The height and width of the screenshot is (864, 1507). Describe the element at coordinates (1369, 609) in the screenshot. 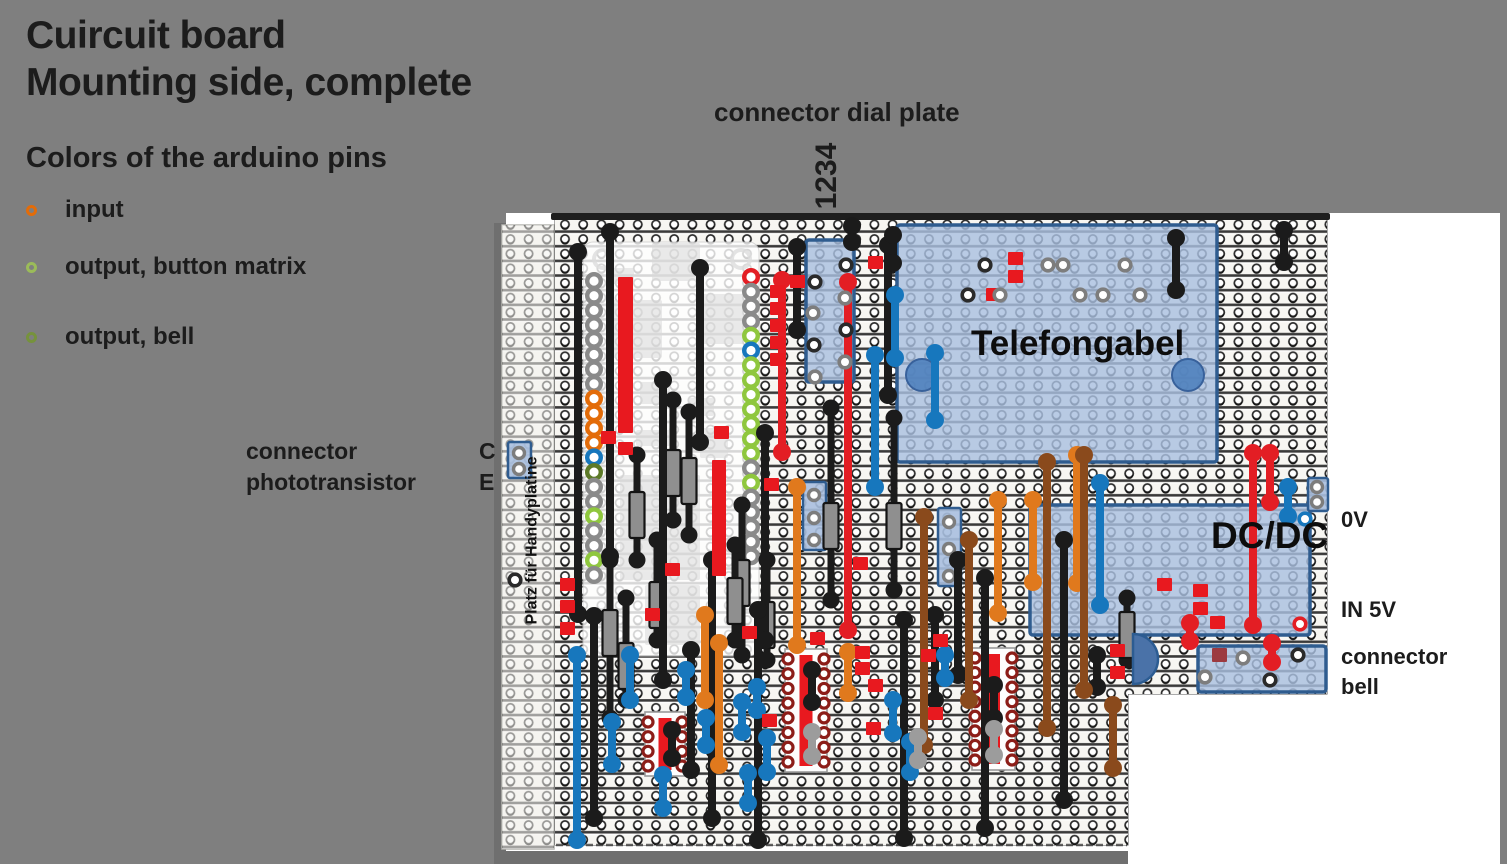

I see `label-in-5v: IN 5V` at that location.